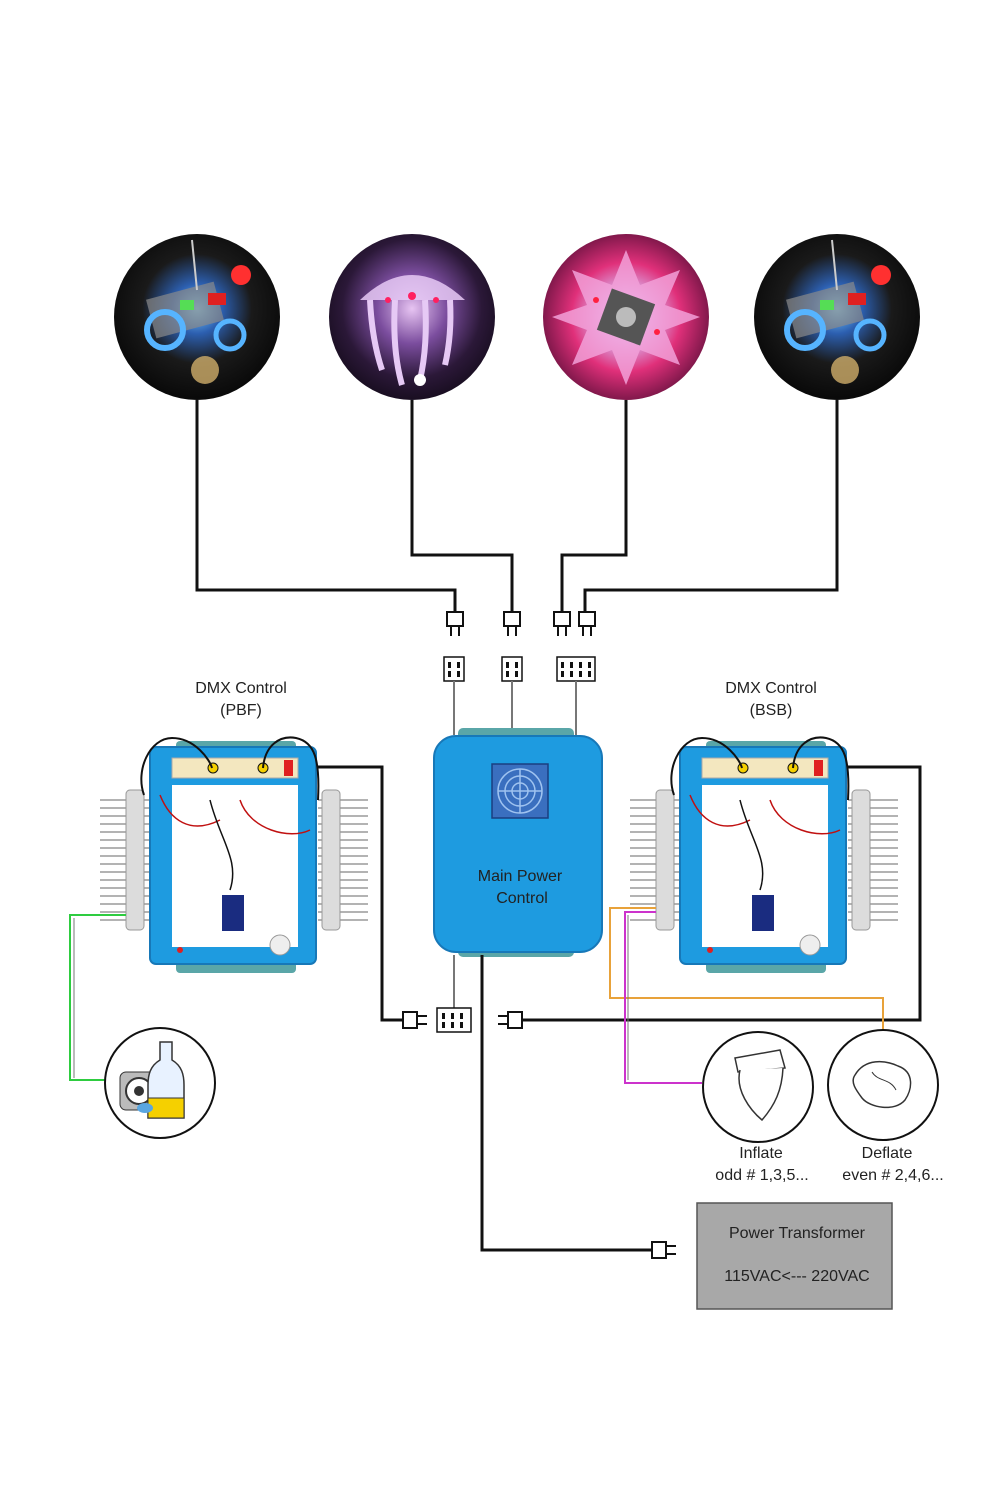 This screenshot has height=1500, width=1000. Describe the element at coordinates (412, 317) in the screenshot. I see `fixture-2-image` at that location.